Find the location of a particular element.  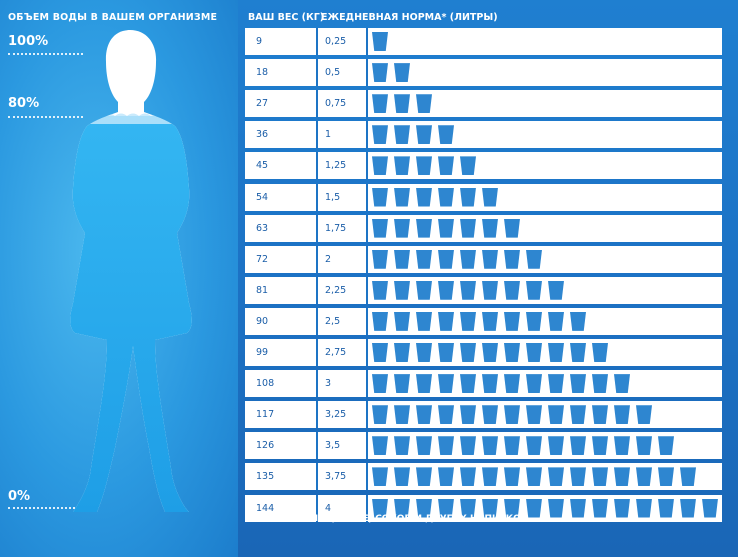

liters-cell: 1,25 is located at coordinates (343, 166).